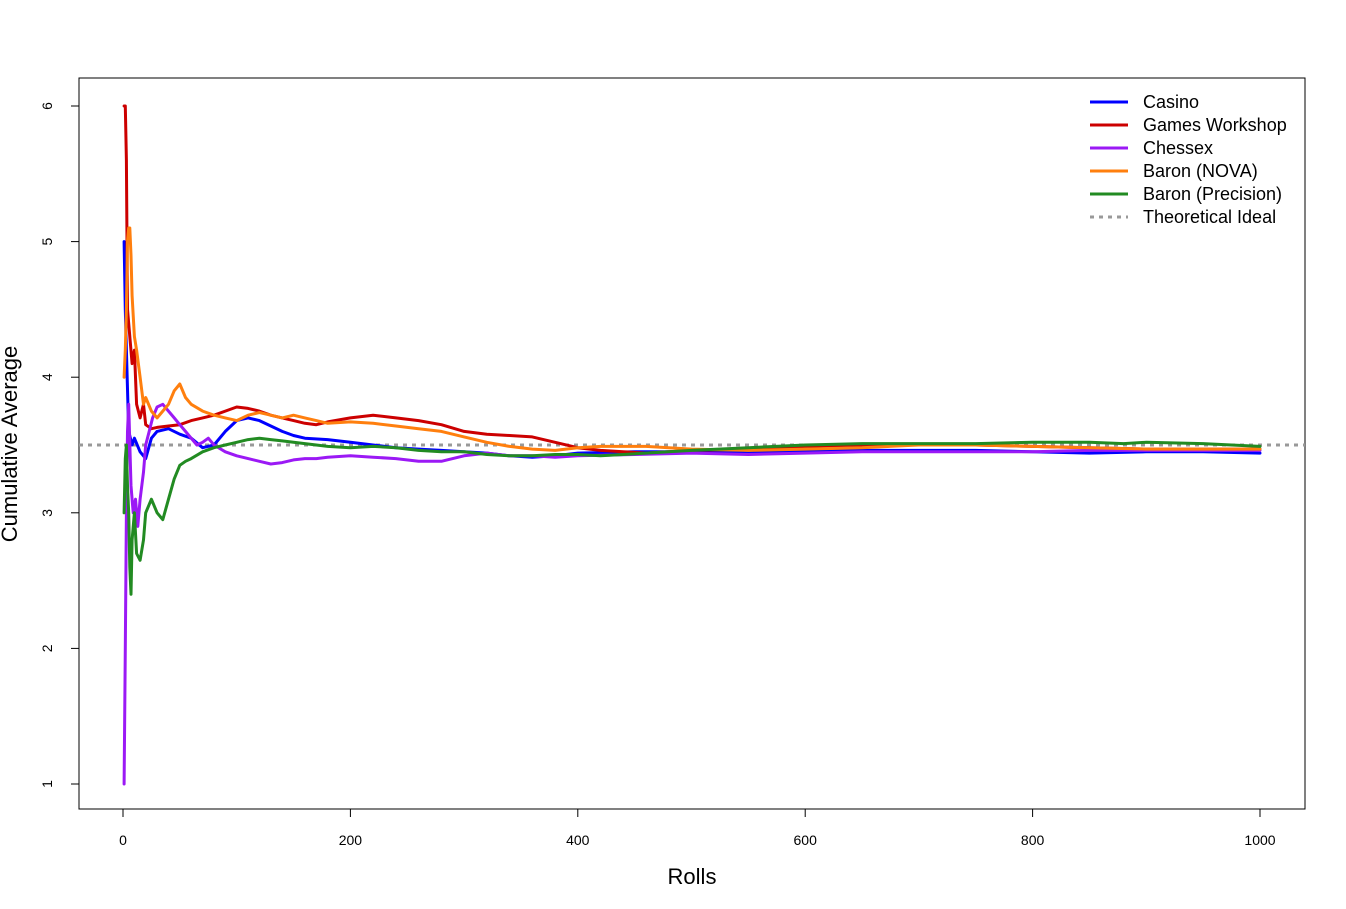  I want to click on x-axis: 0 200 400 600 800 1000, so click(697, 828).